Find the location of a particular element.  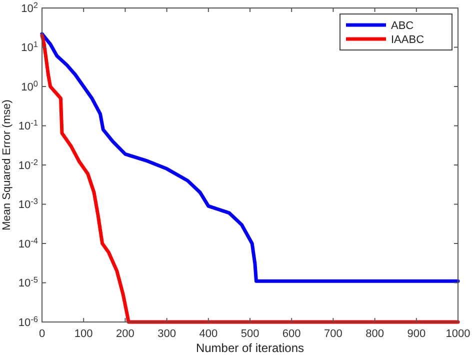

y-tick-label: 10$^{-4}$ is located at coordinates (28, 243).